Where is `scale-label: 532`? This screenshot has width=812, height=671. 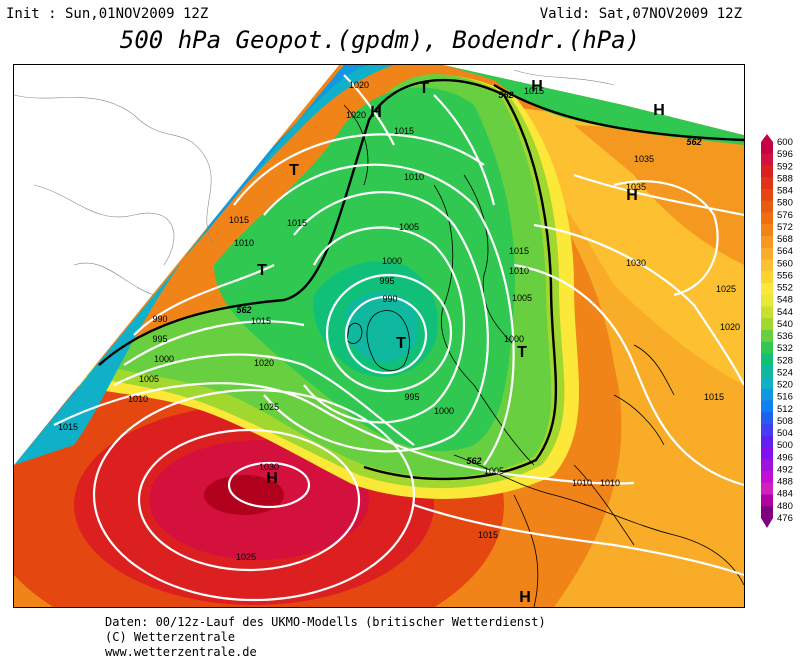
scale-label: 532 is located at coordinates (785, 348).